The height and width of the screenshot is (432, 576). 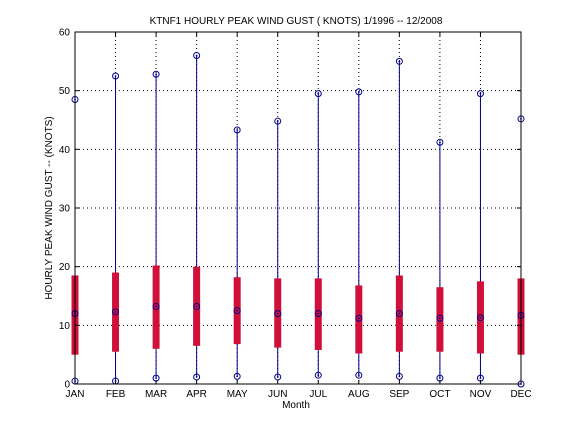 I want to click on max-marker-apr, so click(x=197, y=55).